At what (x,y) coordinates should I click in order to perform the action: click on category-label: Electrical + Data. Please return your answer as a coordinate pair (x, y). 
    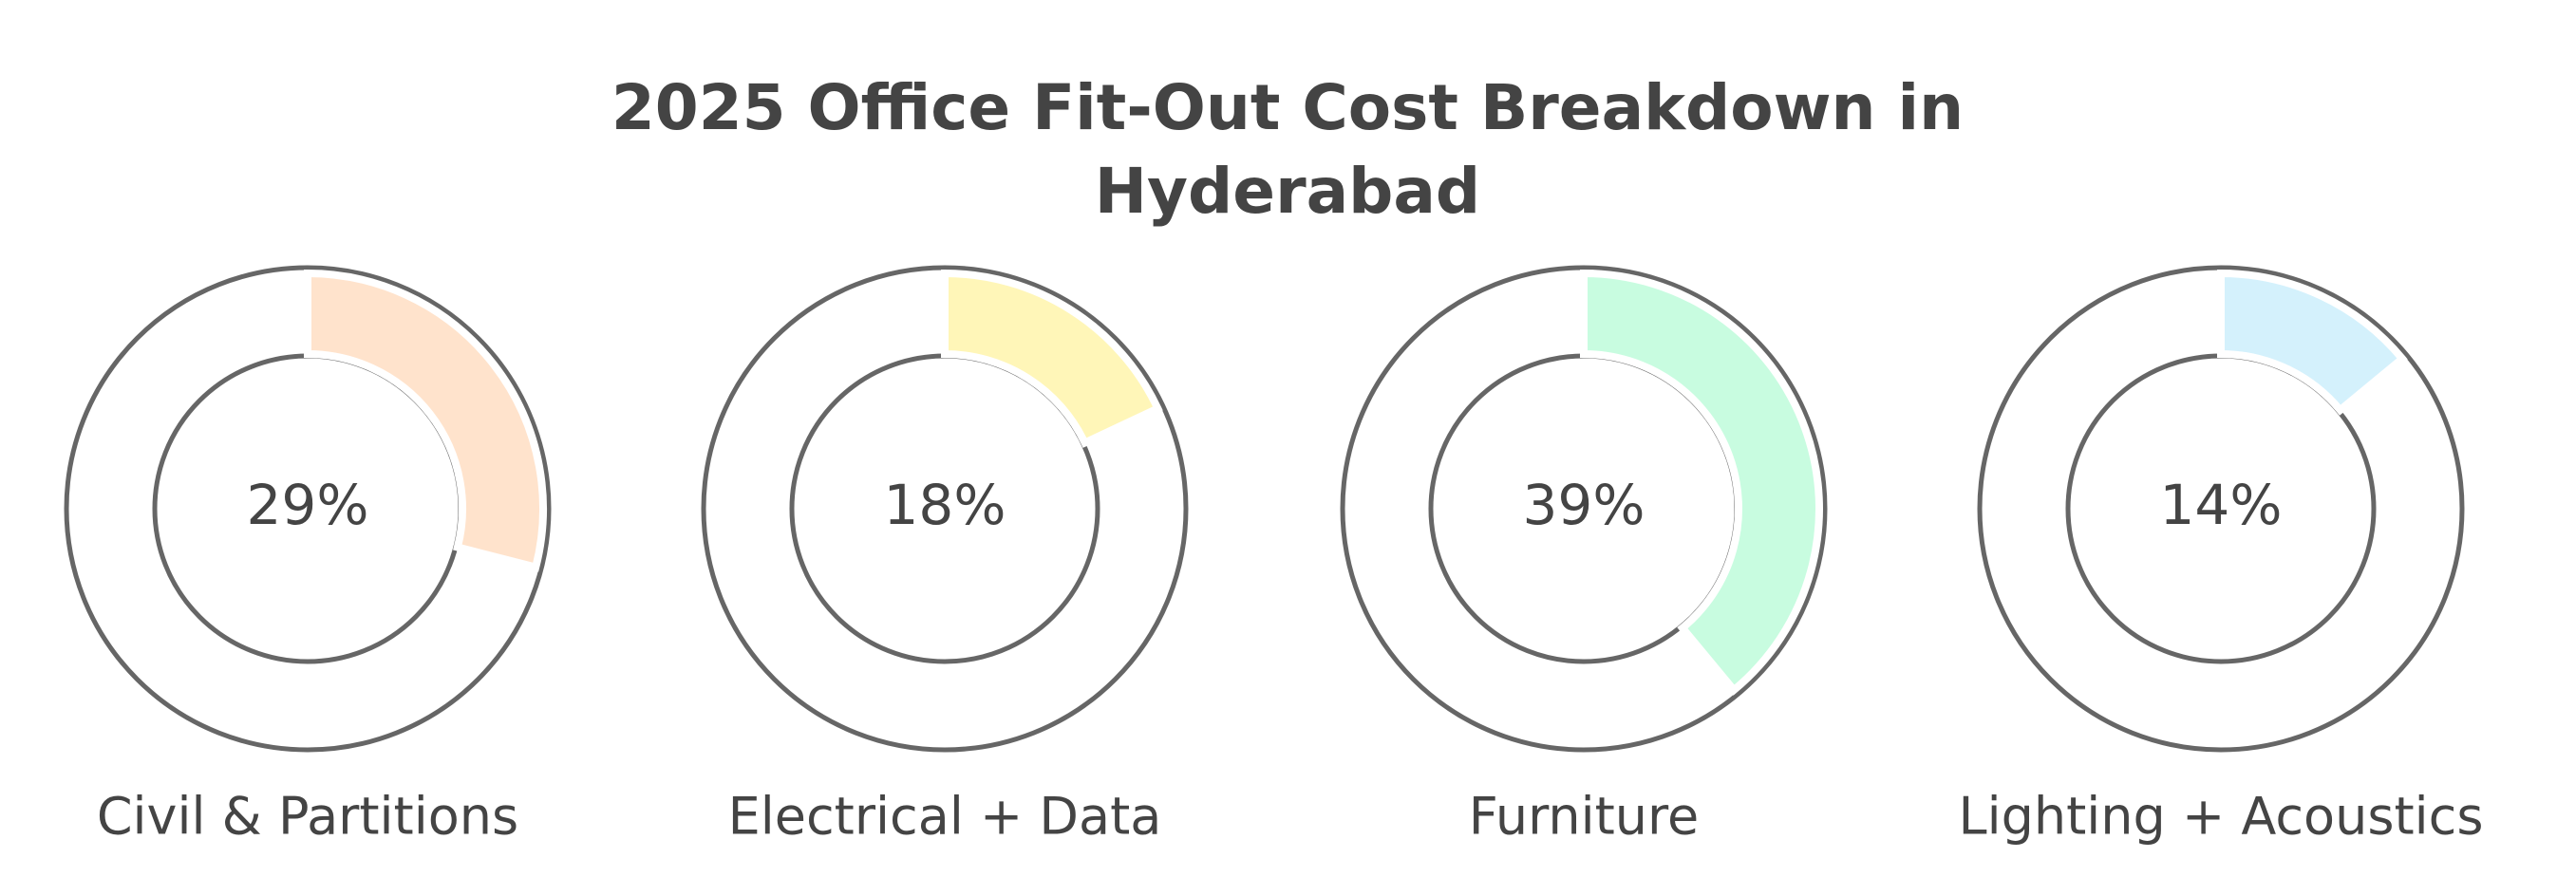
    Looking at the image, I should click on (945, 817).